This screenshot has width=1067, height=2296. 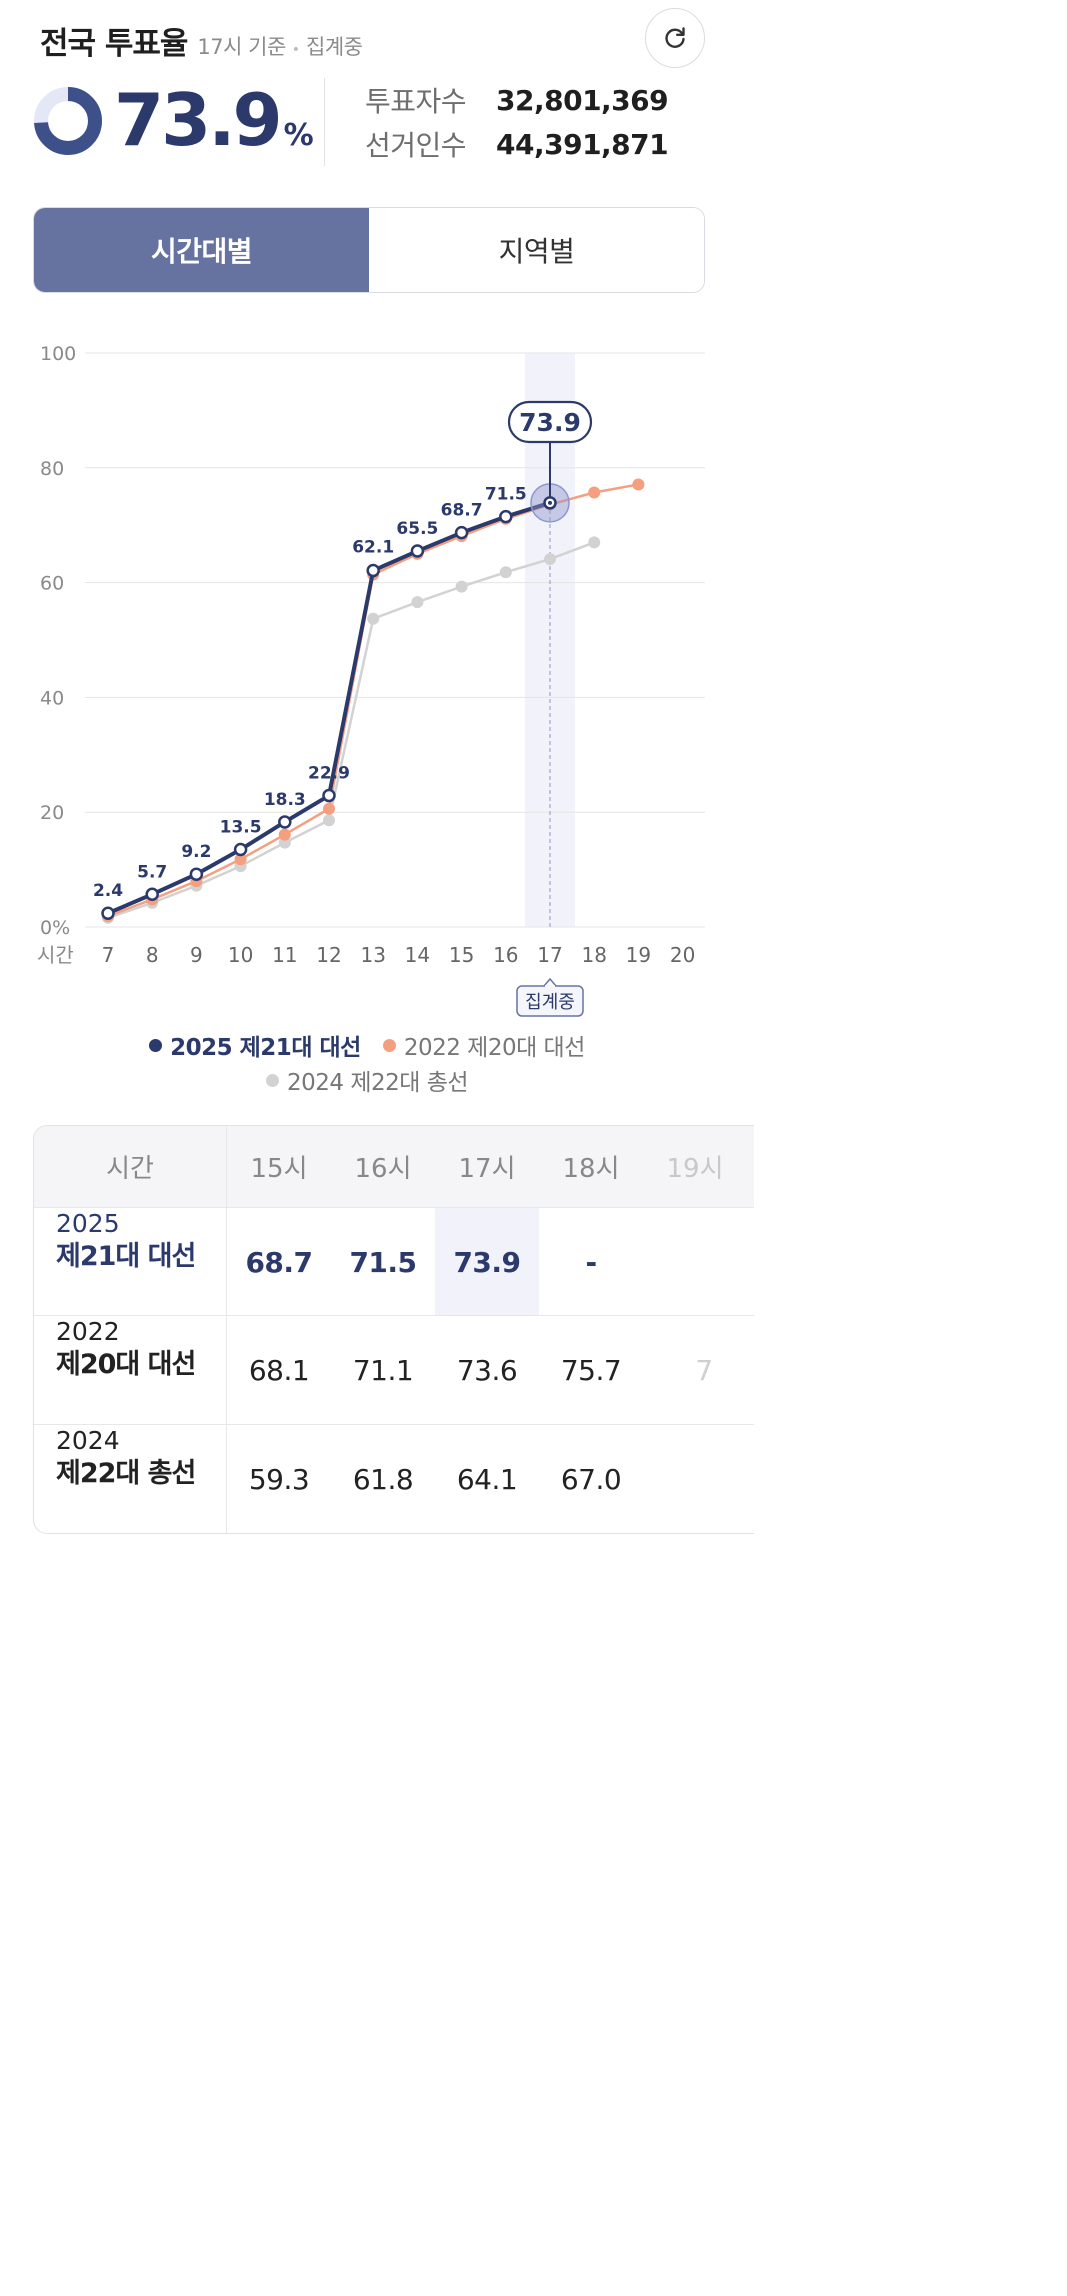 What do you see at coordinates (417, 955) in the screenshot?
I see `x-tick-label: 14` at bounding box center [417, 955].